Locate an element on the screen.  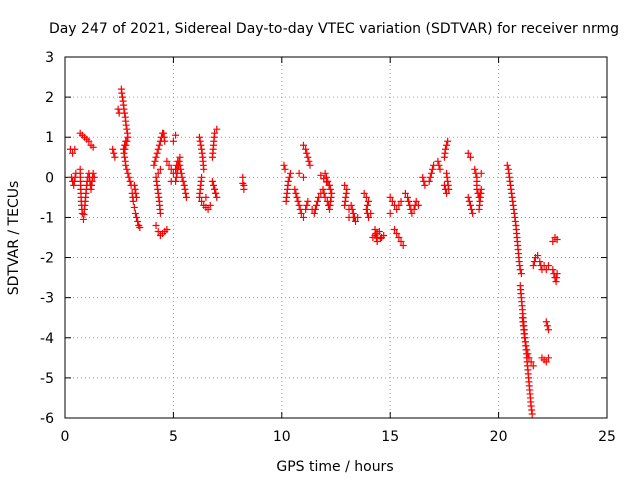
y-axis-label: SDTVAR / TECUs is located at coordinates (14, 238).